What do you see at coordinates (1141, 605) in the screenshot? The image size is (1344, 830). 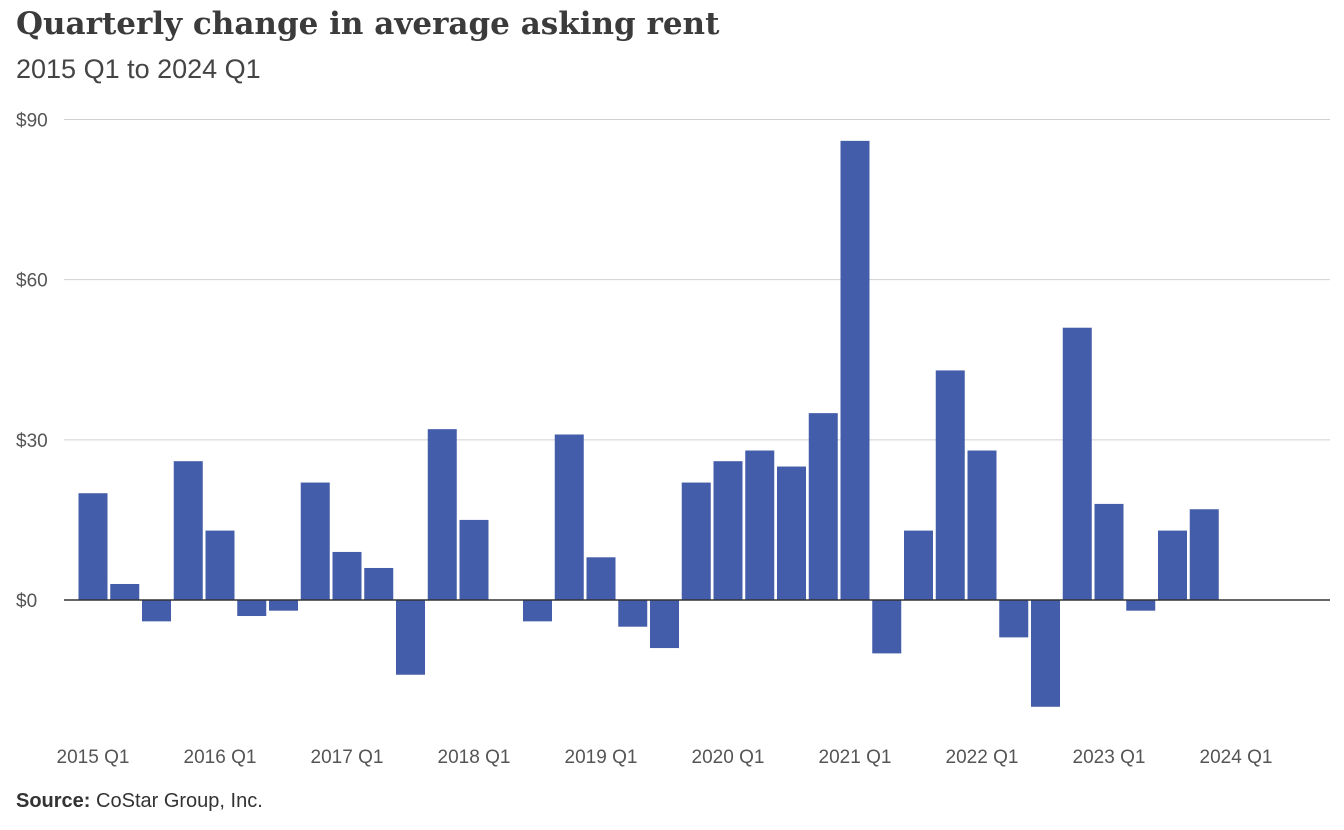 I see `bar-2023-q2` at bounding box center [1141, 605].